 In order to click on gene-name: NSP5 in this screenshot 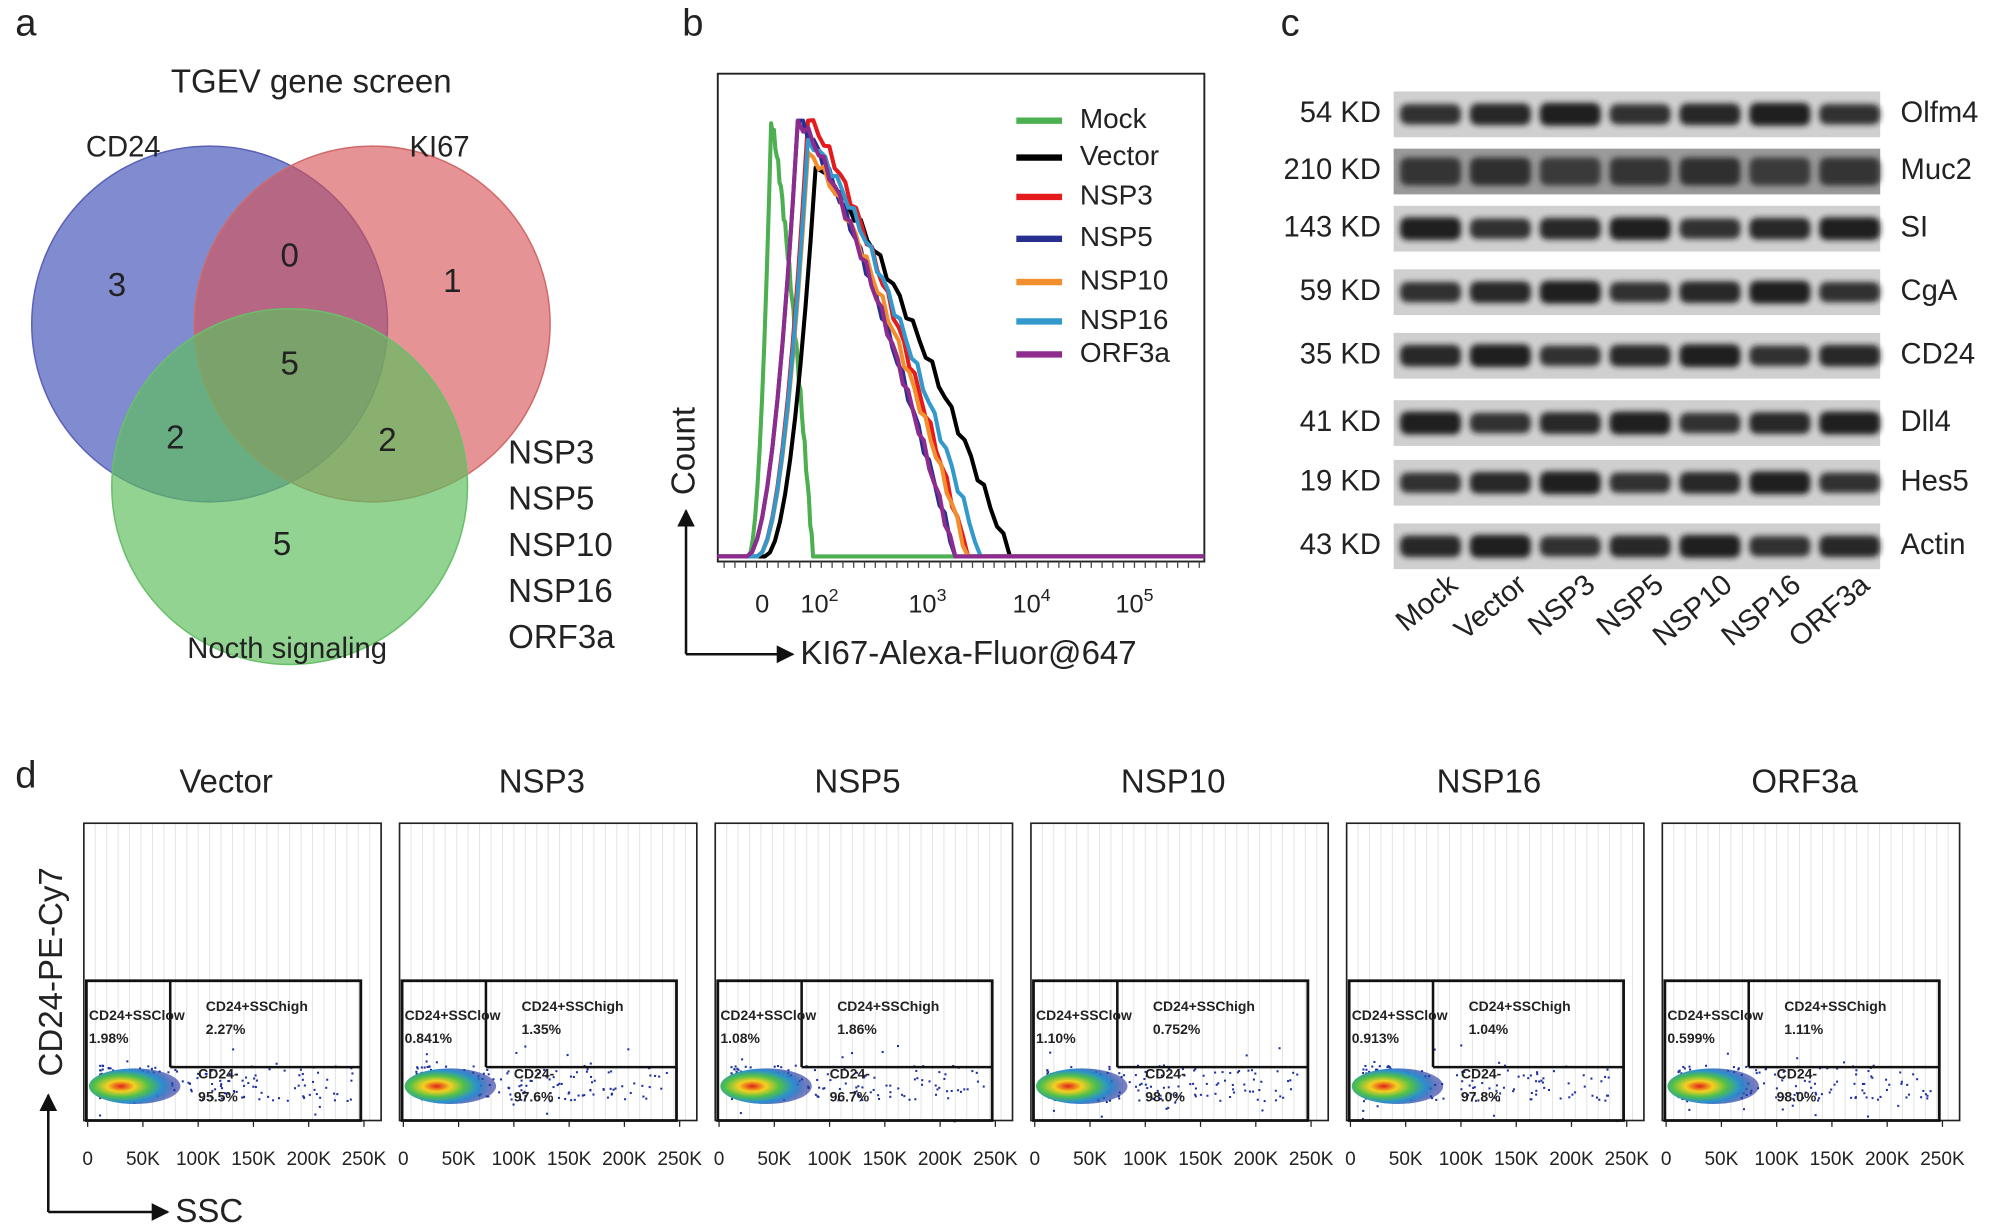, I will do `click(551, 498)`.